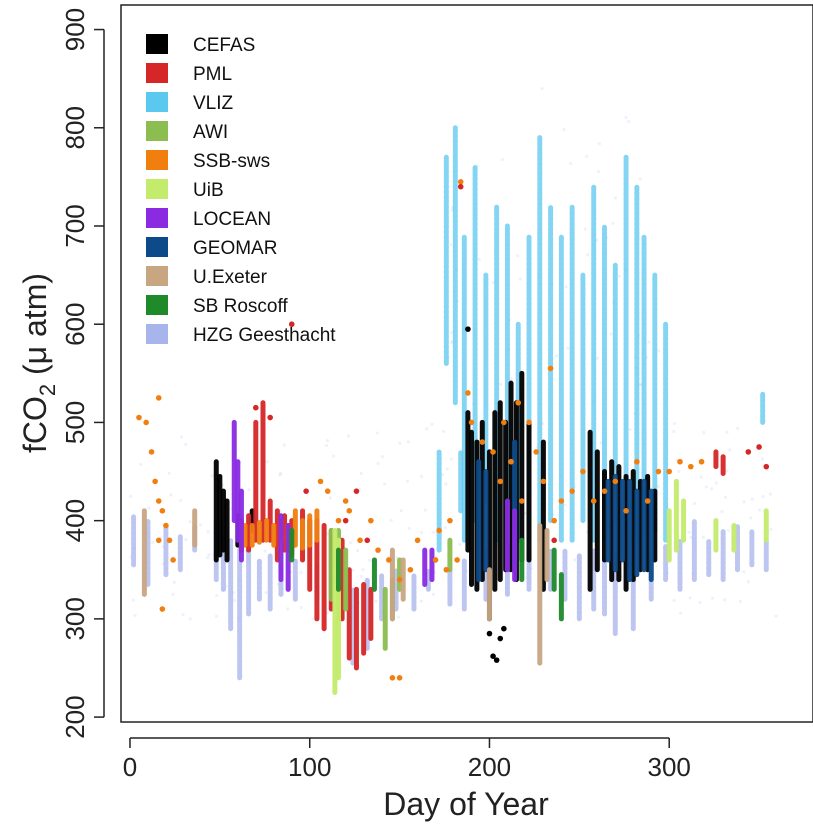 The width and height of the screenshot is (813, 824). I want to click on legend-label: VLIZ, so click(213, 103).